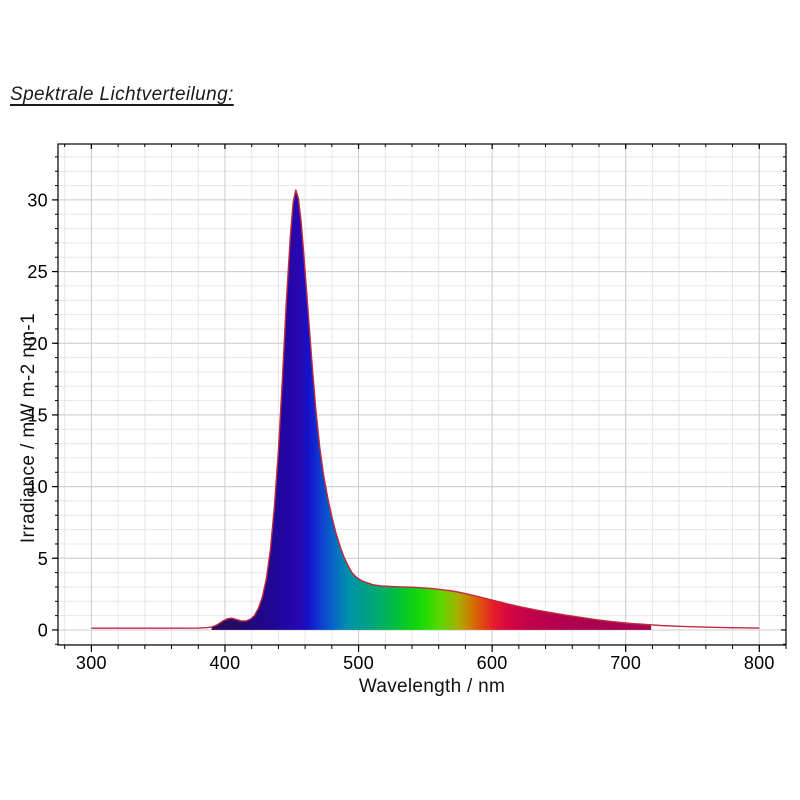 The image size is (800, 800). What do you see at coordinates (28, 428) in the screenshot?
I see `y-axis-label: Irradiance / mW m-2 nm-1` at bounding box center [28, 428].